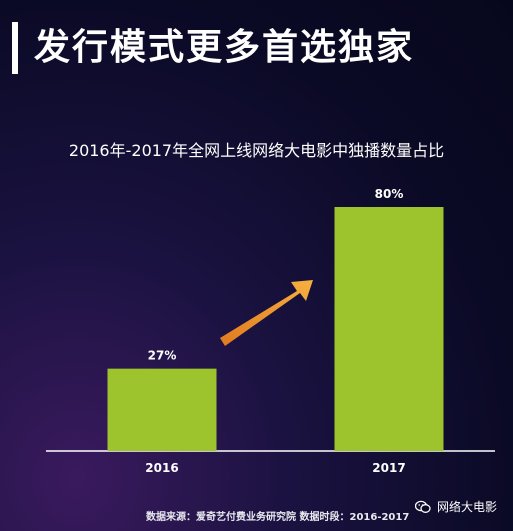 Image resolution: width=513 pixels, height=531 pixels. Describe the element at coordinates (256, 150) in the screenshot. I see `chart-title: 2016年-2017年全网上线网络大电影中独播数量占比` at that location.